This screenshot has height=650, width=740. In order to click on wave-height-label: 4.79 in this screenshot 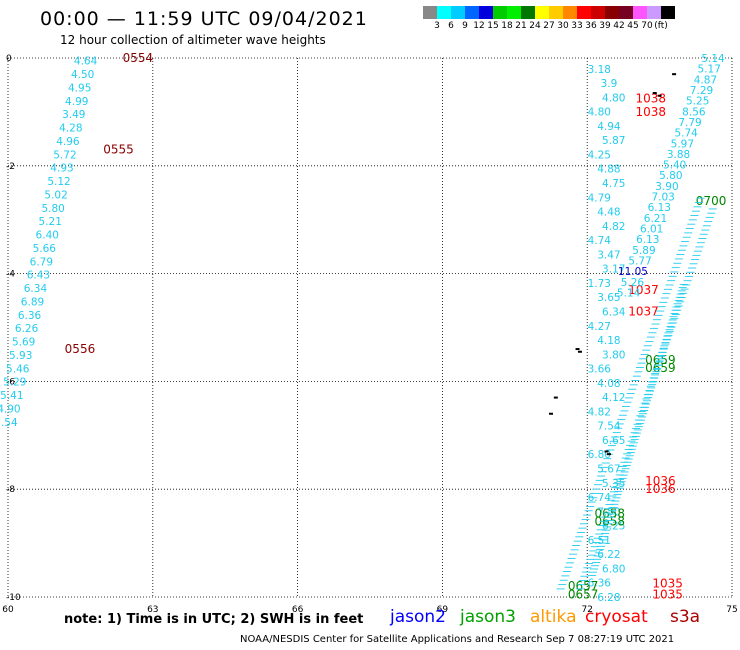, I will do `click(599, 198)`.